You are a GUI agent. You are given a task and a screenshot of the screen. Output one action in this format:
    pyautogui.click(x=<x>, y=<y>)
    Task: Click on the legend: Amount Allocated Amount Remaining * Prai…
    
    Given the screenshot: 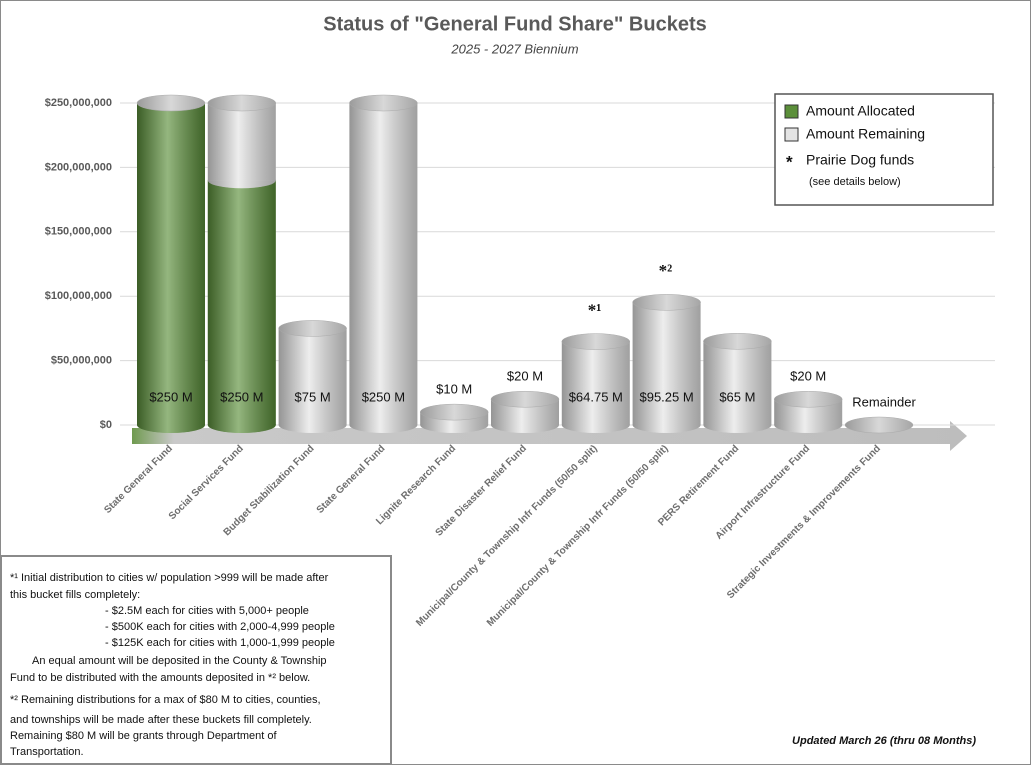 What is the action you would take?
    pyautogui.click(x=884, y=149)
    